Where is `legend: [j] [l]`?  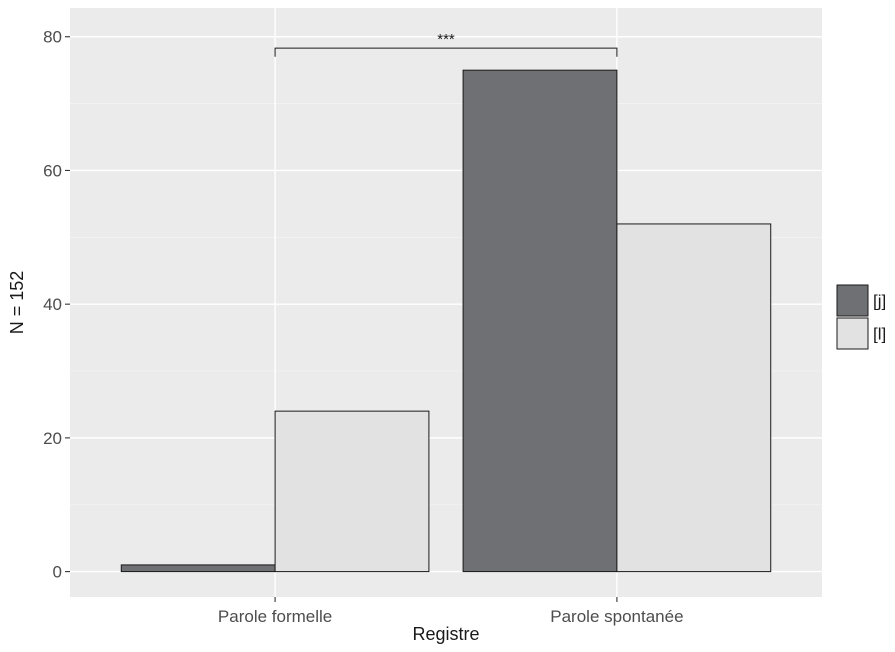 legend: [j] [l] is located at coordinates (861, 317).